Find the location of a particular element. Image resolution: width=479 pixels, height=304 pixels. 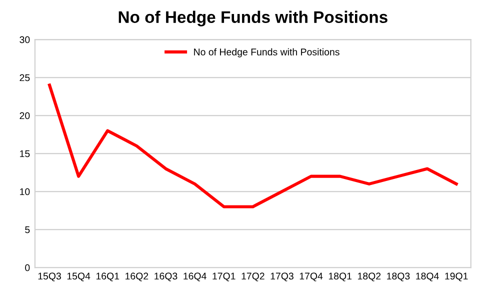

x-tick-label: 16Q4 is located at coordinates (195, 277).